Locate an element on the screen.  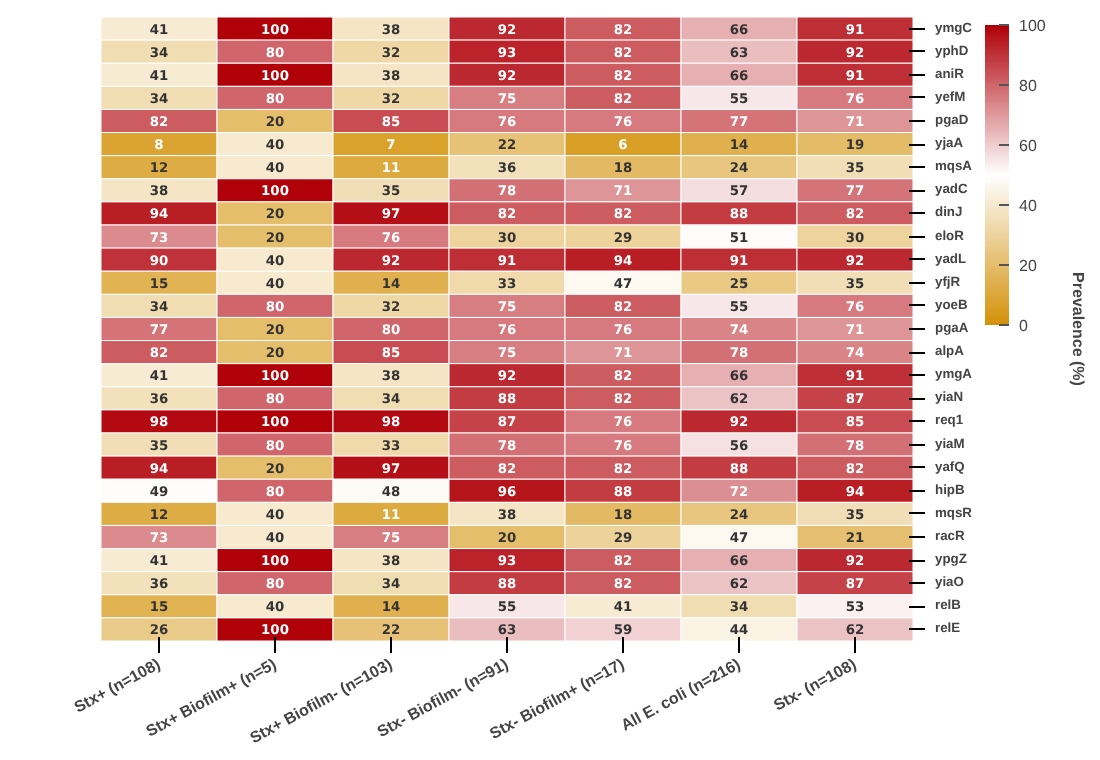
color-bar-label: 80 is located at coordinates (1028, 86).